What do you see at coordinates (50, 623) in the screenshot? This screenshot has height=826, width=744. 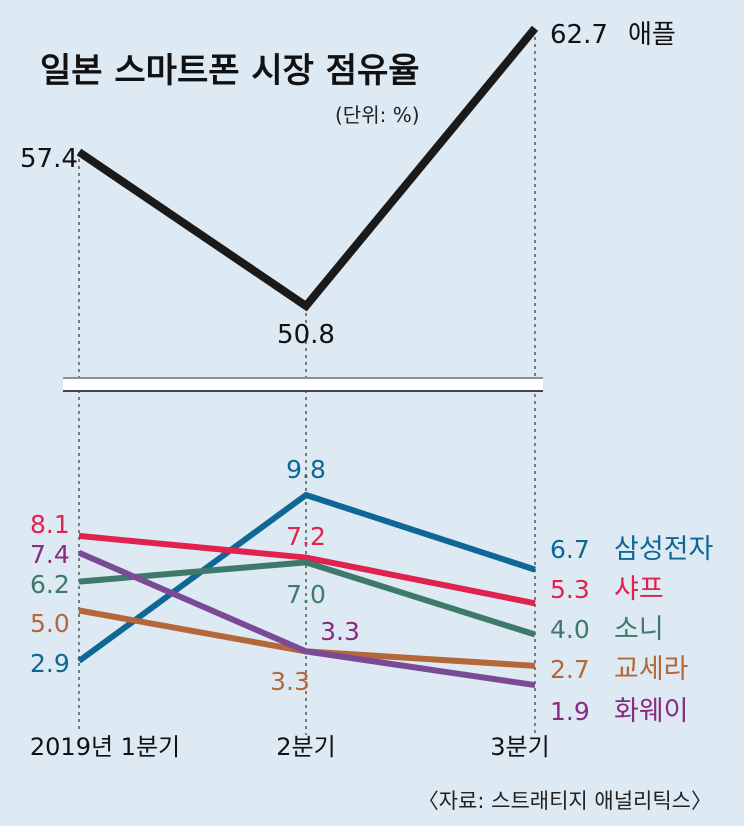 I see `data-label: 5.0` at bounding box center [50, 623].